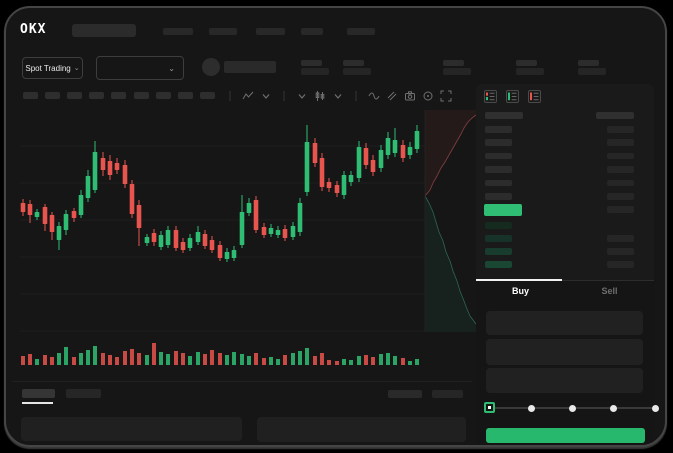  What do you see at coordinates (374, 96) in the screenshot?
I see `wave-icon` at bounding box center [374, 96].